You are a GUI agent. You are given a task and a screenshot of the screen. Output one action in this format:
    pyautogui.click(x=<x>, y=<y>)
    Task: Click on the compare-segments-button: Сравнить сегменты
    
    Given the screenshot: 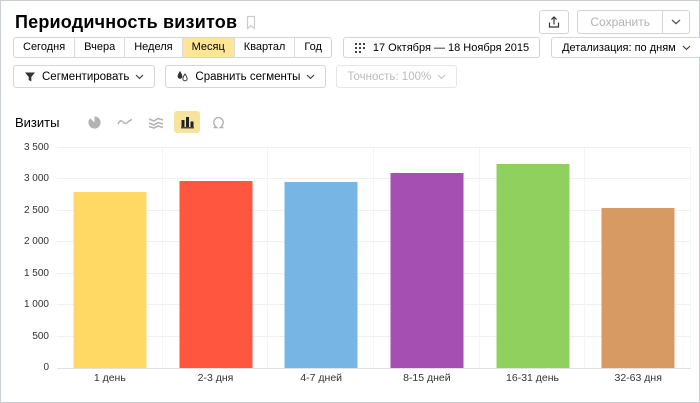 What is the action you would take?
    pyautogui.click(x=246, y=76)
    